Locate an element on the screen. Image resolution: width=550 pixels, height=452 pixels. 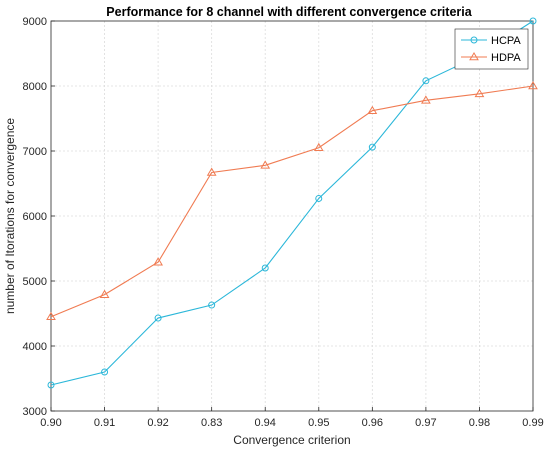
y-axis-ticks: 3000 4000 5000 6000 7000 8000 9000 is located at coordinates (39, 217).